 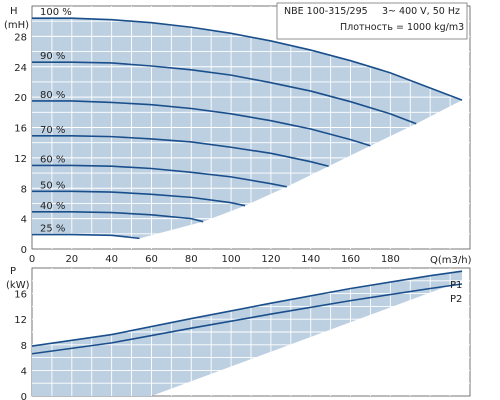 What do you see at coordinates (191, 259) in the screenshot?
I see `flow-tick-label: 80` at bounding box center [191, 259].